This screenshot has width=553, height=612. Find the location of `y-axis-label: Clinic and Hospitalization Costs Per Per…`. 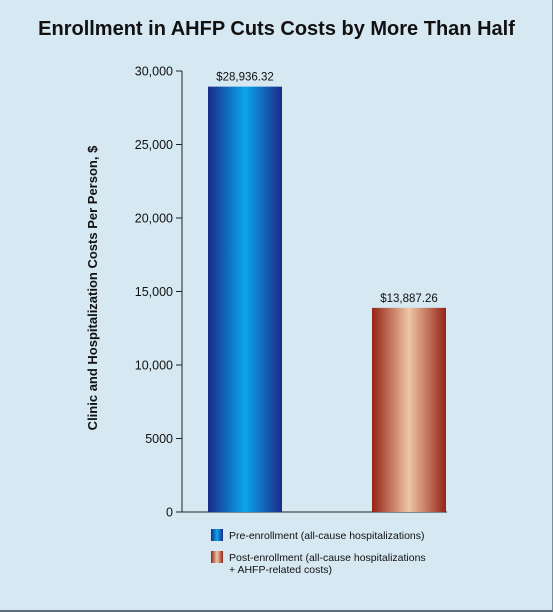

y-axis-label: Clinic and Hospitalization Costs Per Per… is located at coordinates (92, 287).